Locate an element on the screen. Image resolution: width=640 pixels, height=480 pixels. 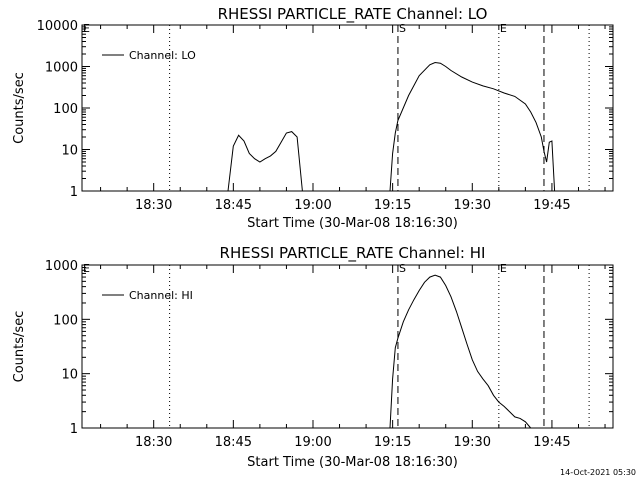
footer-timestamp: 14-Oct-2021 05:30 is located at coordinates (598, 472).